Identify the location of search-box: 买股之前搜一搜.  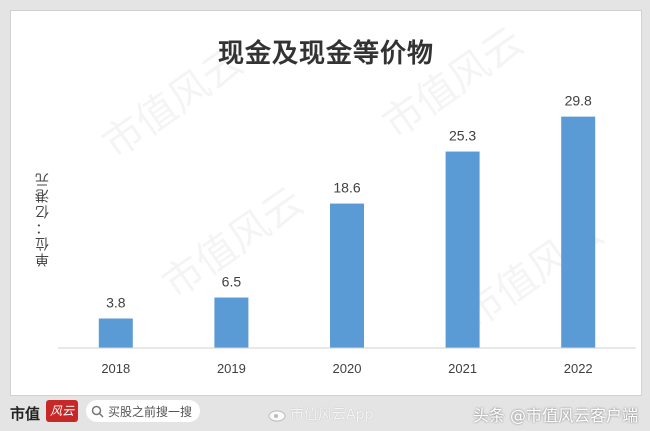
(143, 411).